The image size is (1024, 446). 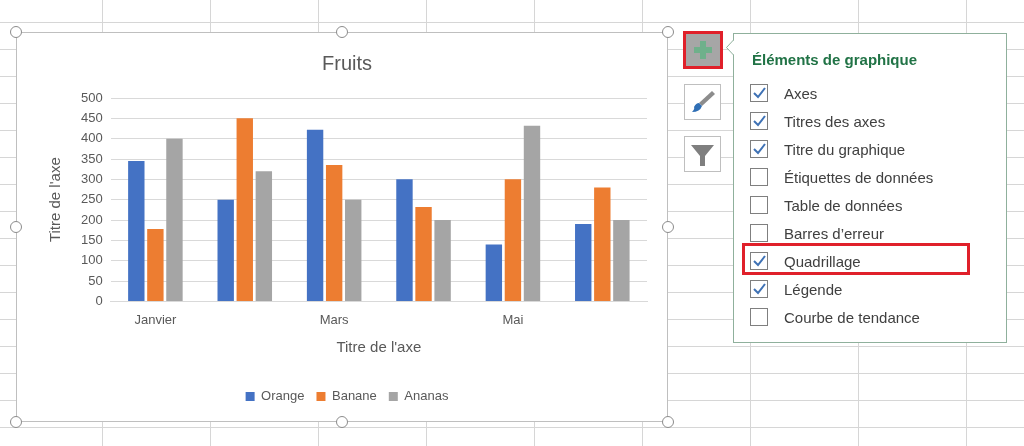 What do you see at coordinates (354, 396) in the screenshot?
I see `legend-label: Banane` at bounding box center [354, 396].